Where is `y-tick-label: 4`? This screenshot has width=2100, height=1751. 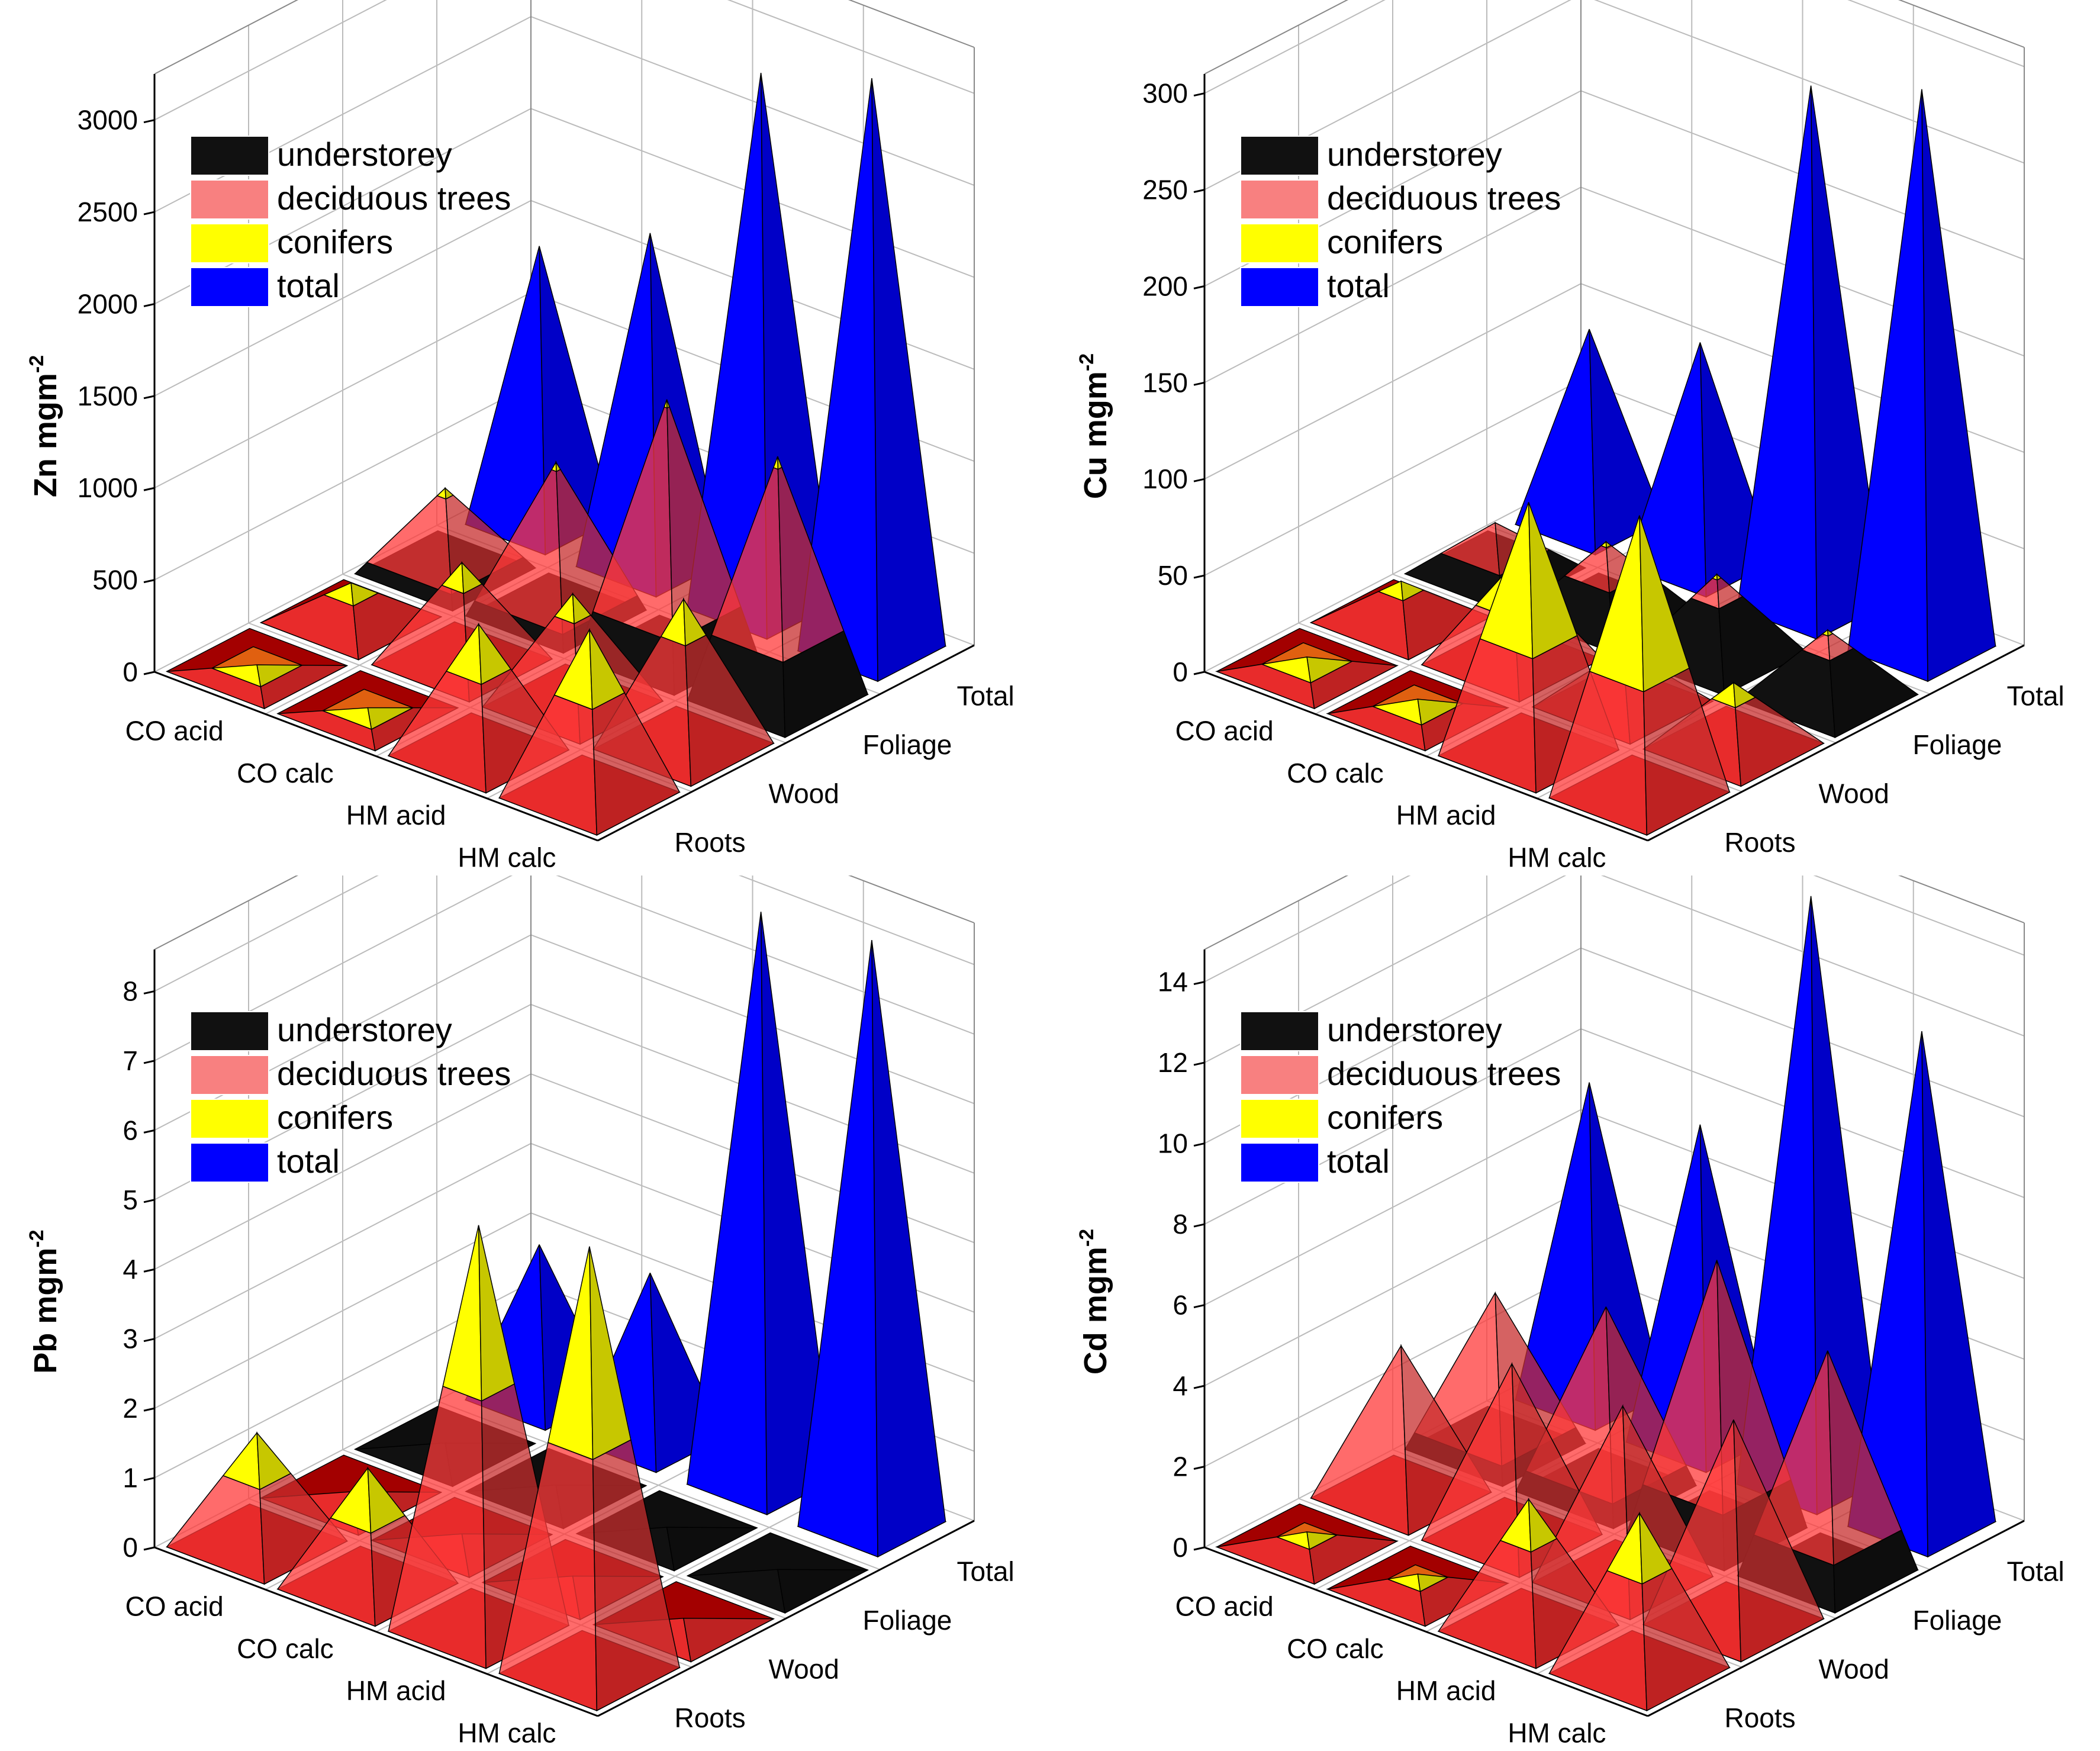 y-tick-label: 4 is located at coordinates (1180, 1385).